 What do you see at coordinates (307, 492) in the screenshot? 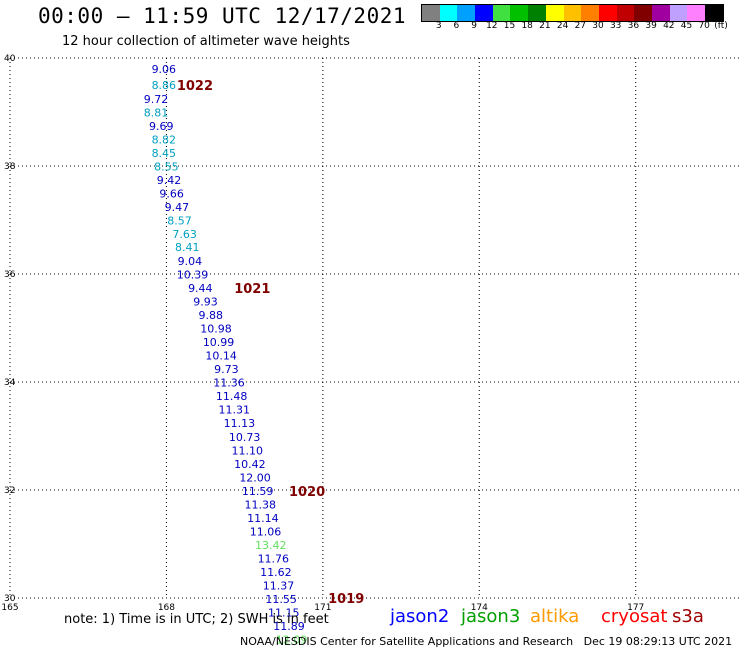
I see `time-marker-label: 1020` at bounding box center [307, 492].